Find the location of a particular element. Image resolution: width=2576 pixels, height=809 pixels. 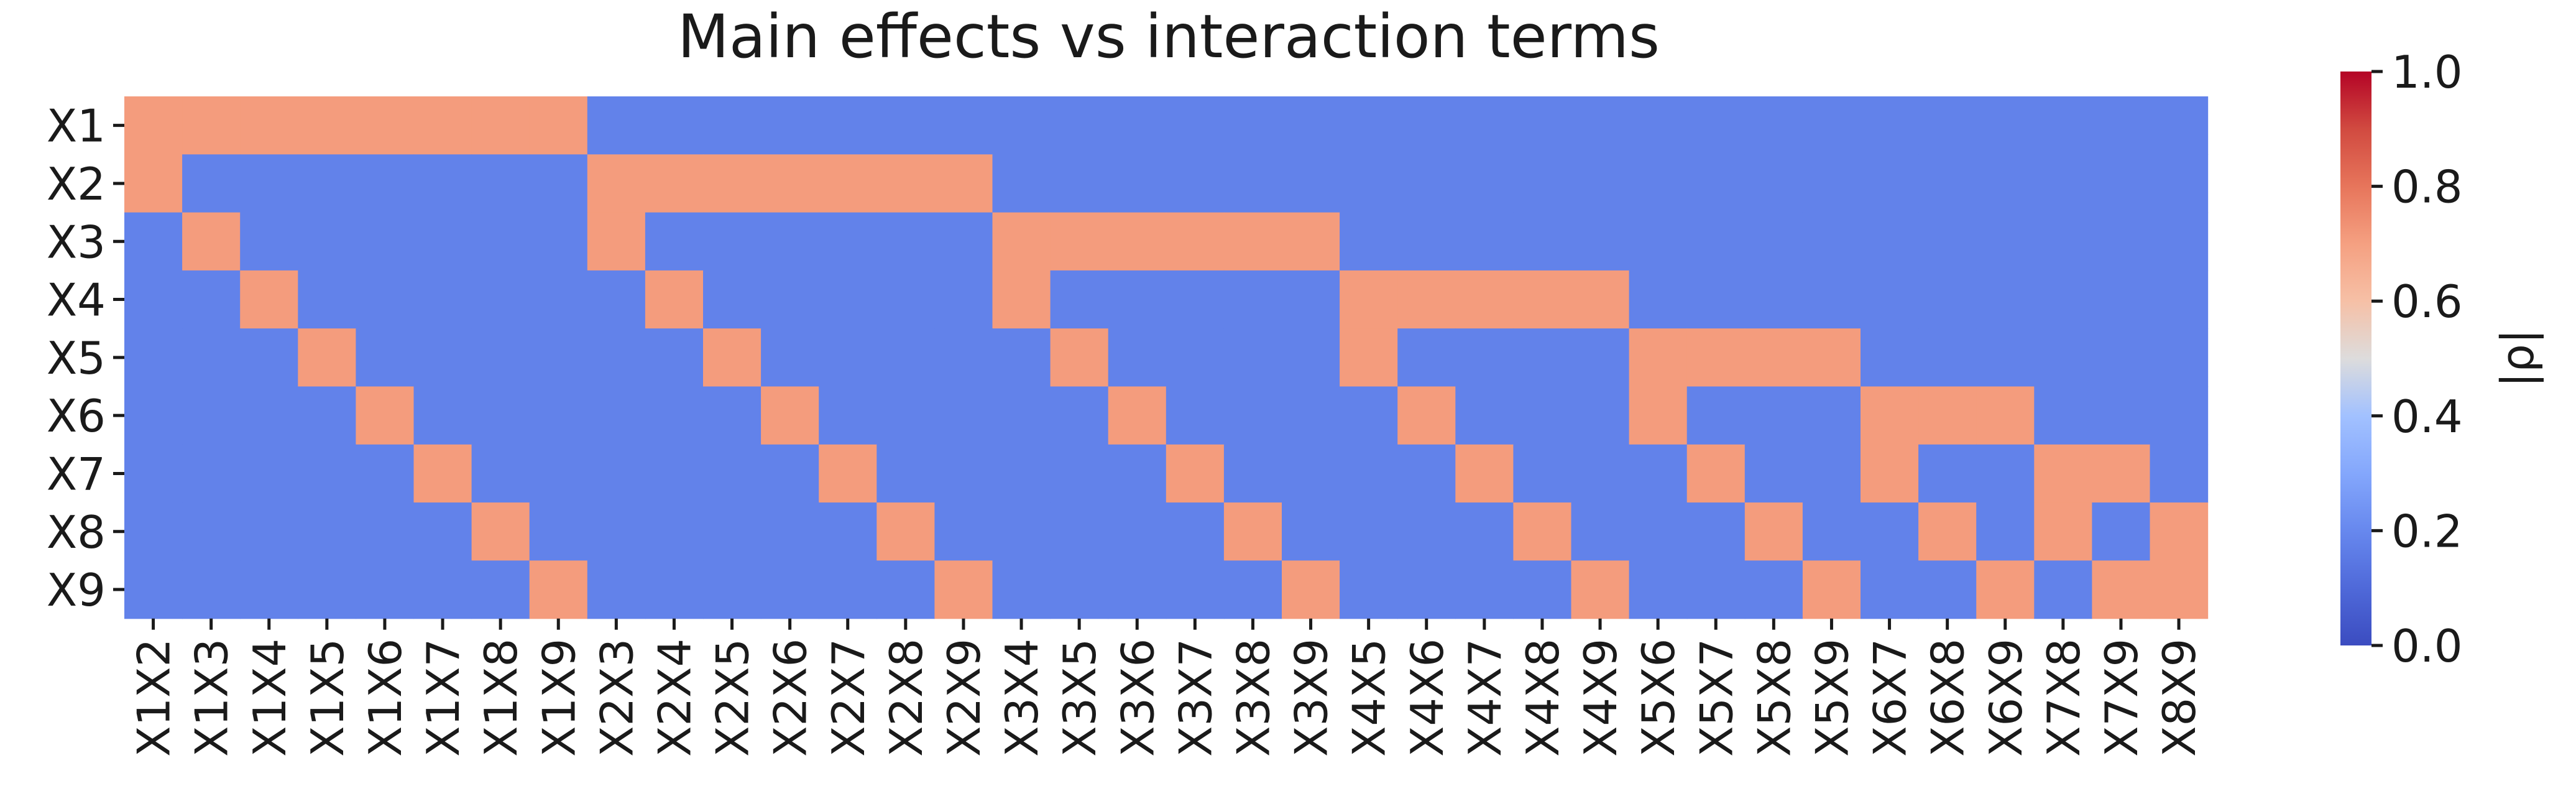

x-tick-label: X3X9 is located at coordinates (1312, 698).